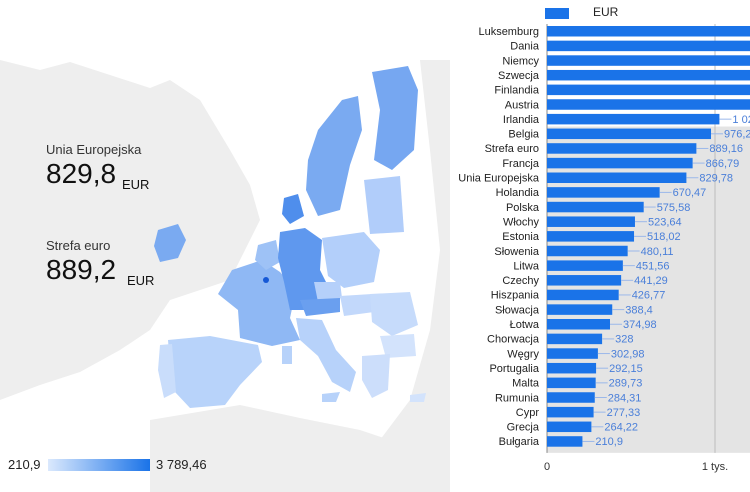  Describe the element at coordinates (331, 397) in the screenshot. I see `map-sicily` at that location.